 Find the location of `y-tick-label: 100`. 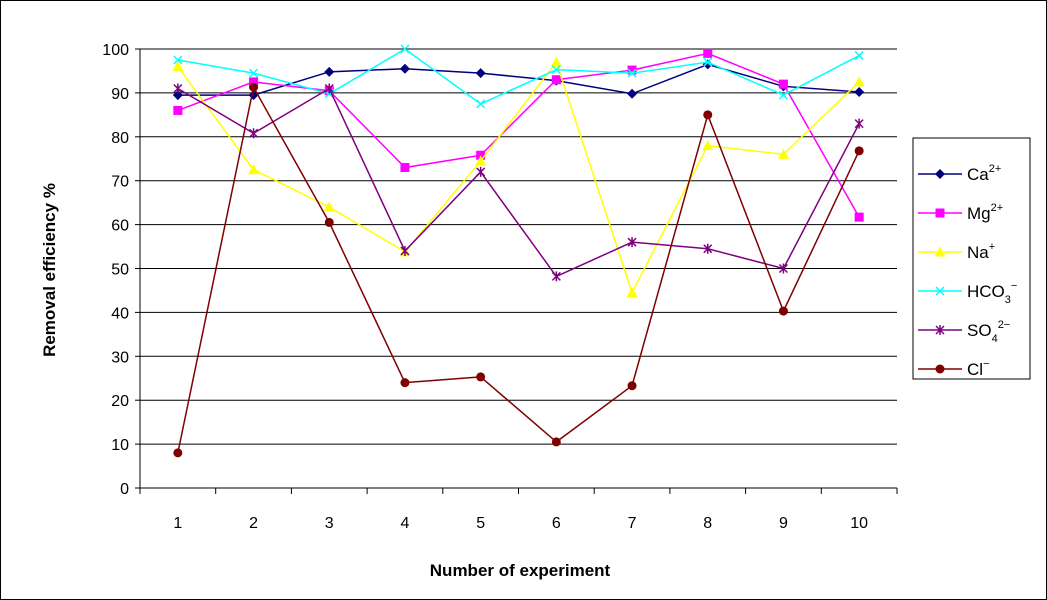

y-tick-label: 100 is located at coordinates (115, 50).